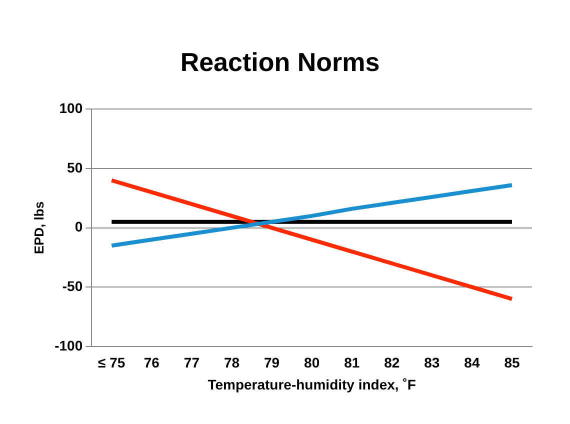 This screenshot has height=424, width=570. What do you see at coordinates (312, 384) in the screenshot?
I see `x-axis-title: Temperature-humidity index, ˚F` at bounding box center [312, 384].